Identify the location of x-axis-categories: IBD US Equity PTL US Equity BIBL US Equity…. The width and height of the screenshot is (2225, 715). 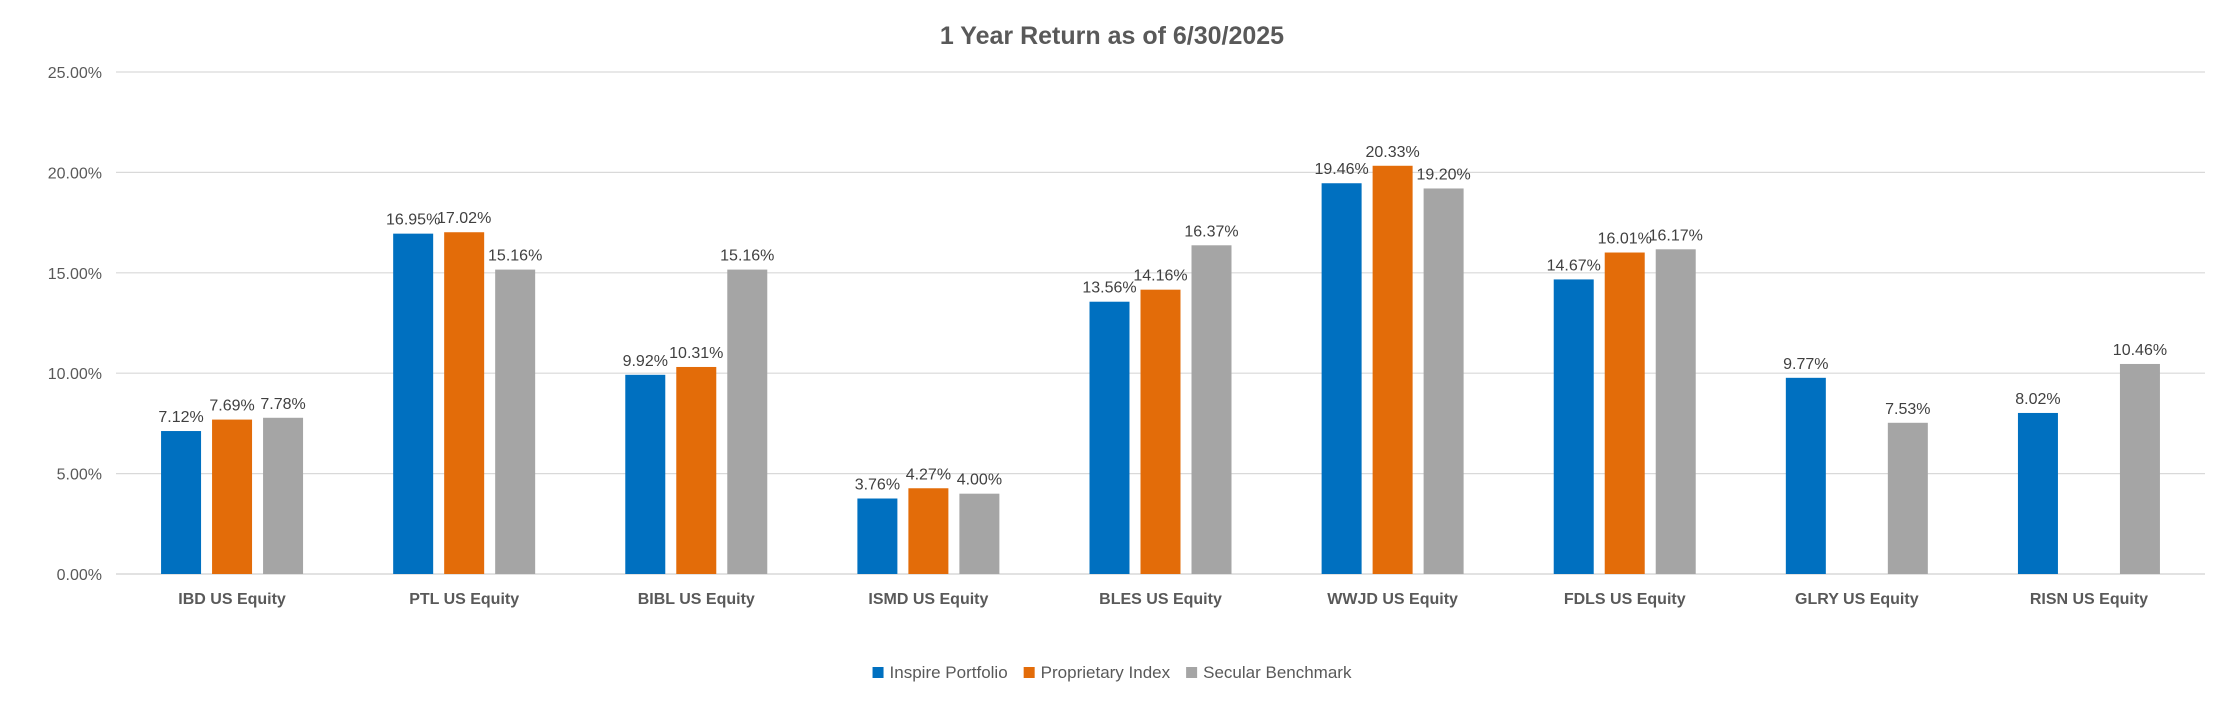
(1163, 599).